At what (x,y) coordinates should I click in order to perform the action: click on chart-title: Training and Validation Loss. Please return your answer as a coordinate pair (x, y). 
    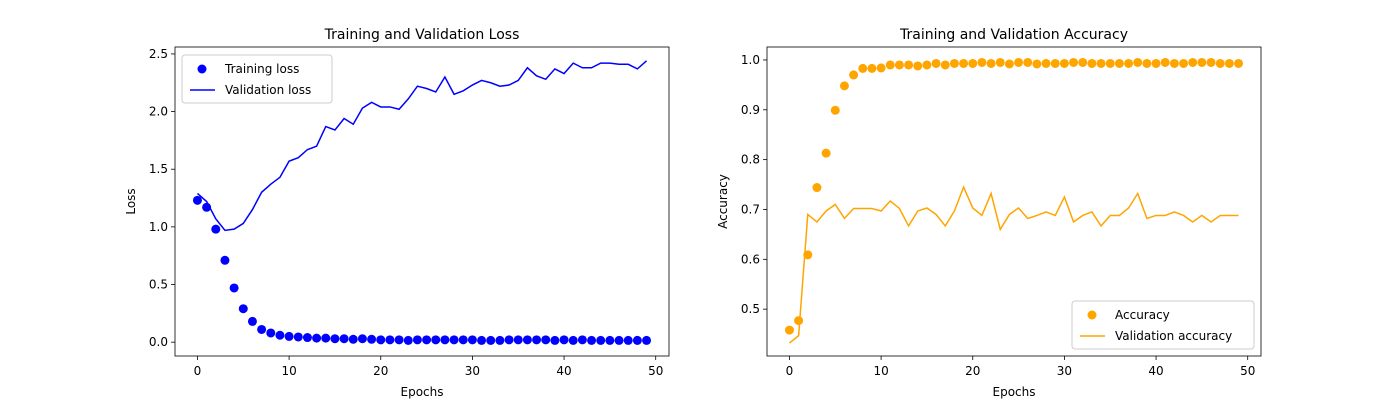
    Looking at the image, I should click on (422, 35).